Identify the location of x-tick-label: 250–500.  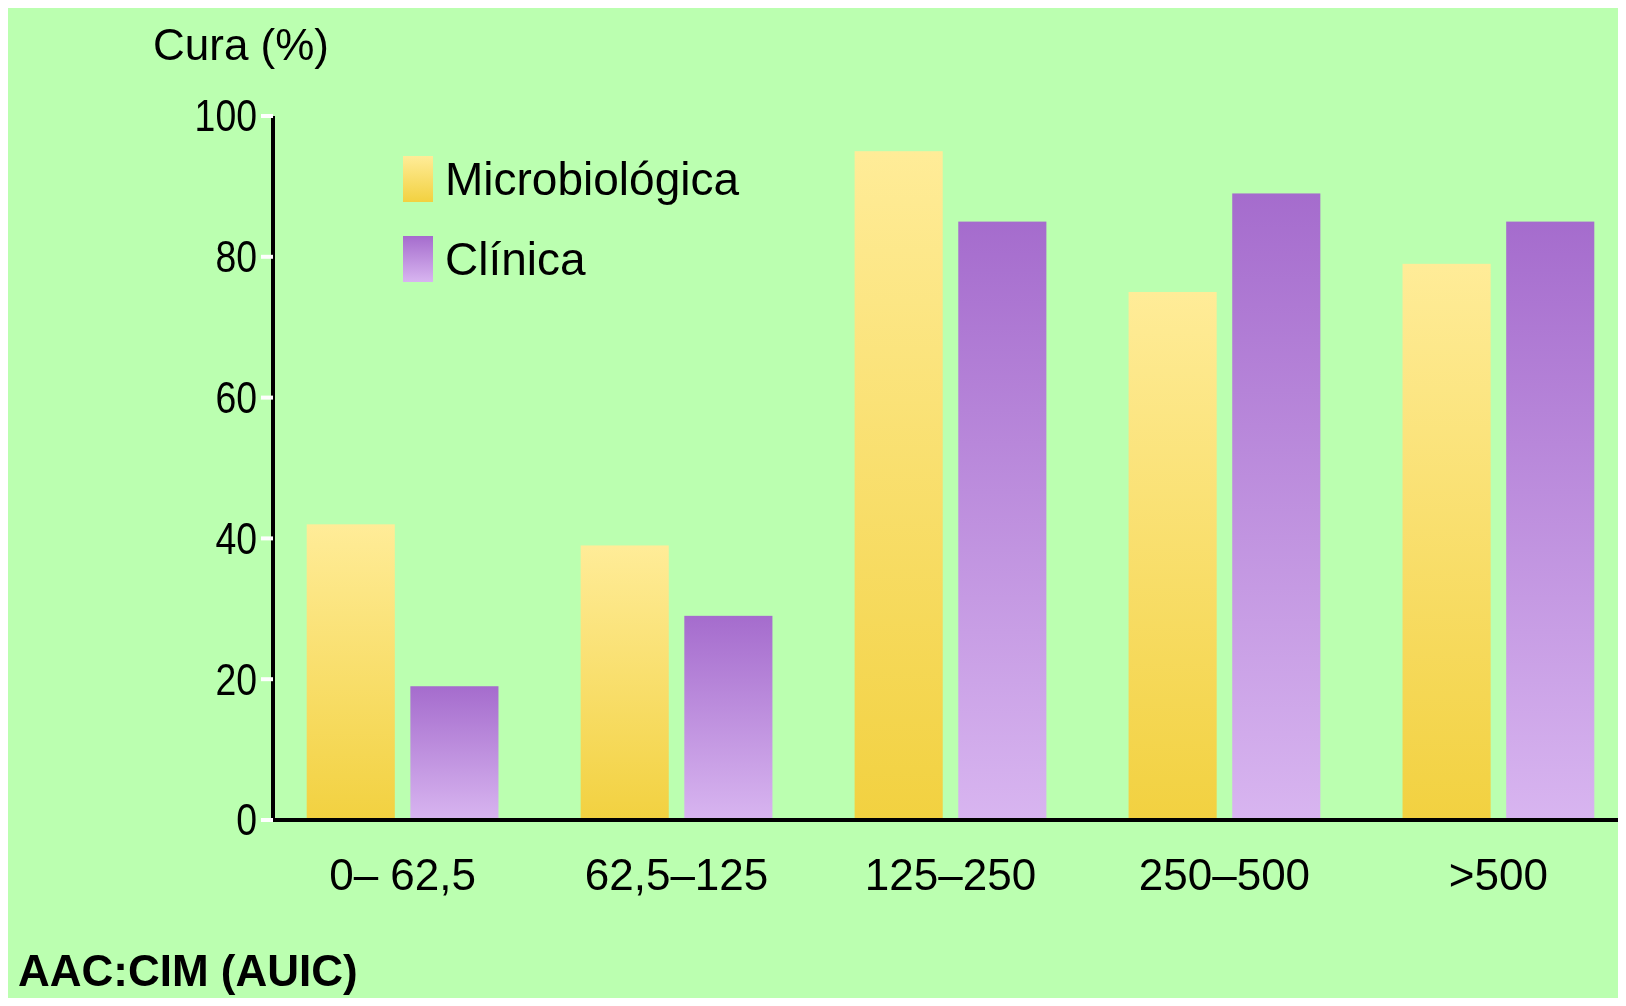
(1224, 874).